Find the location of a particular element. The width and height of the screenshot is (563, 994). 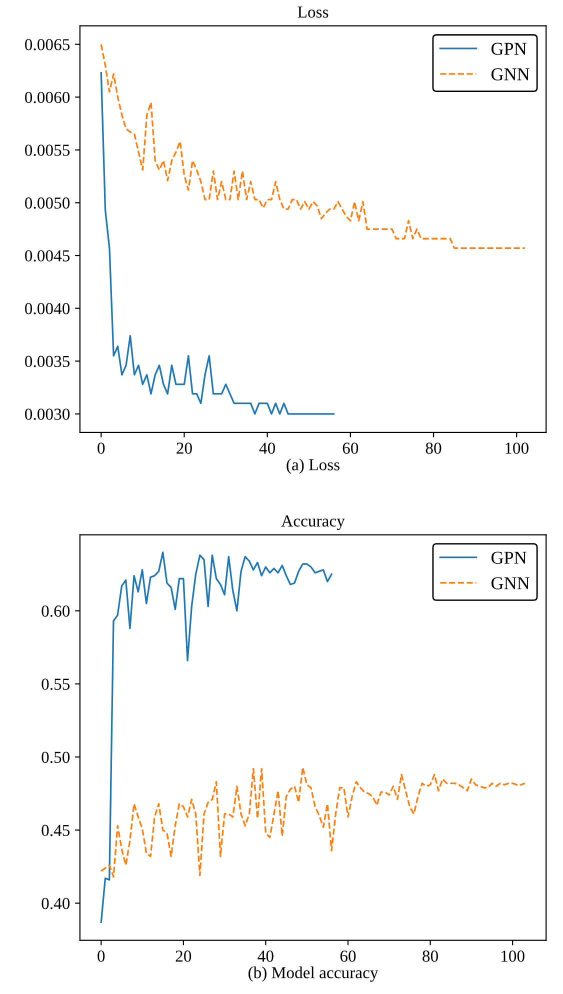

y-tick-label: 0.55 is located at coordinates (56, 684).